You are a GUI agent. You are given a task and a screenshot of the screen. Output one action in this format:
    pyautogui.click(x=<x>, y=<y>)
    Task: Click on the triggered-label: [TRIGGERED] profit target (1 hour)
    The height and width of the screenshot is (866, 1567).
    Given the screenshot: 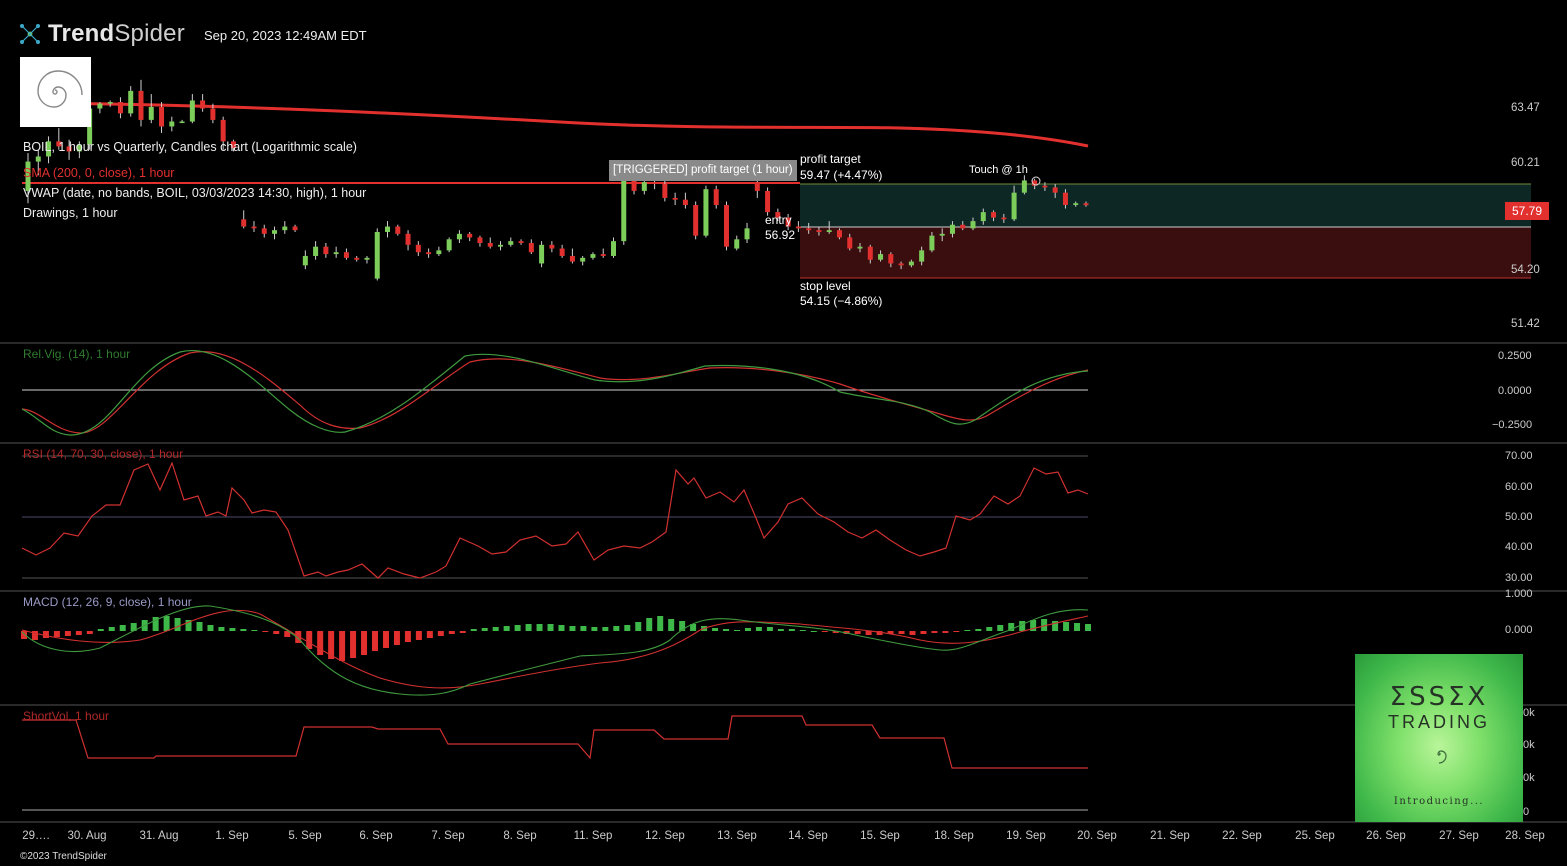 What is the action you would take?
    pyautogui.click(x=703, y=170)
    